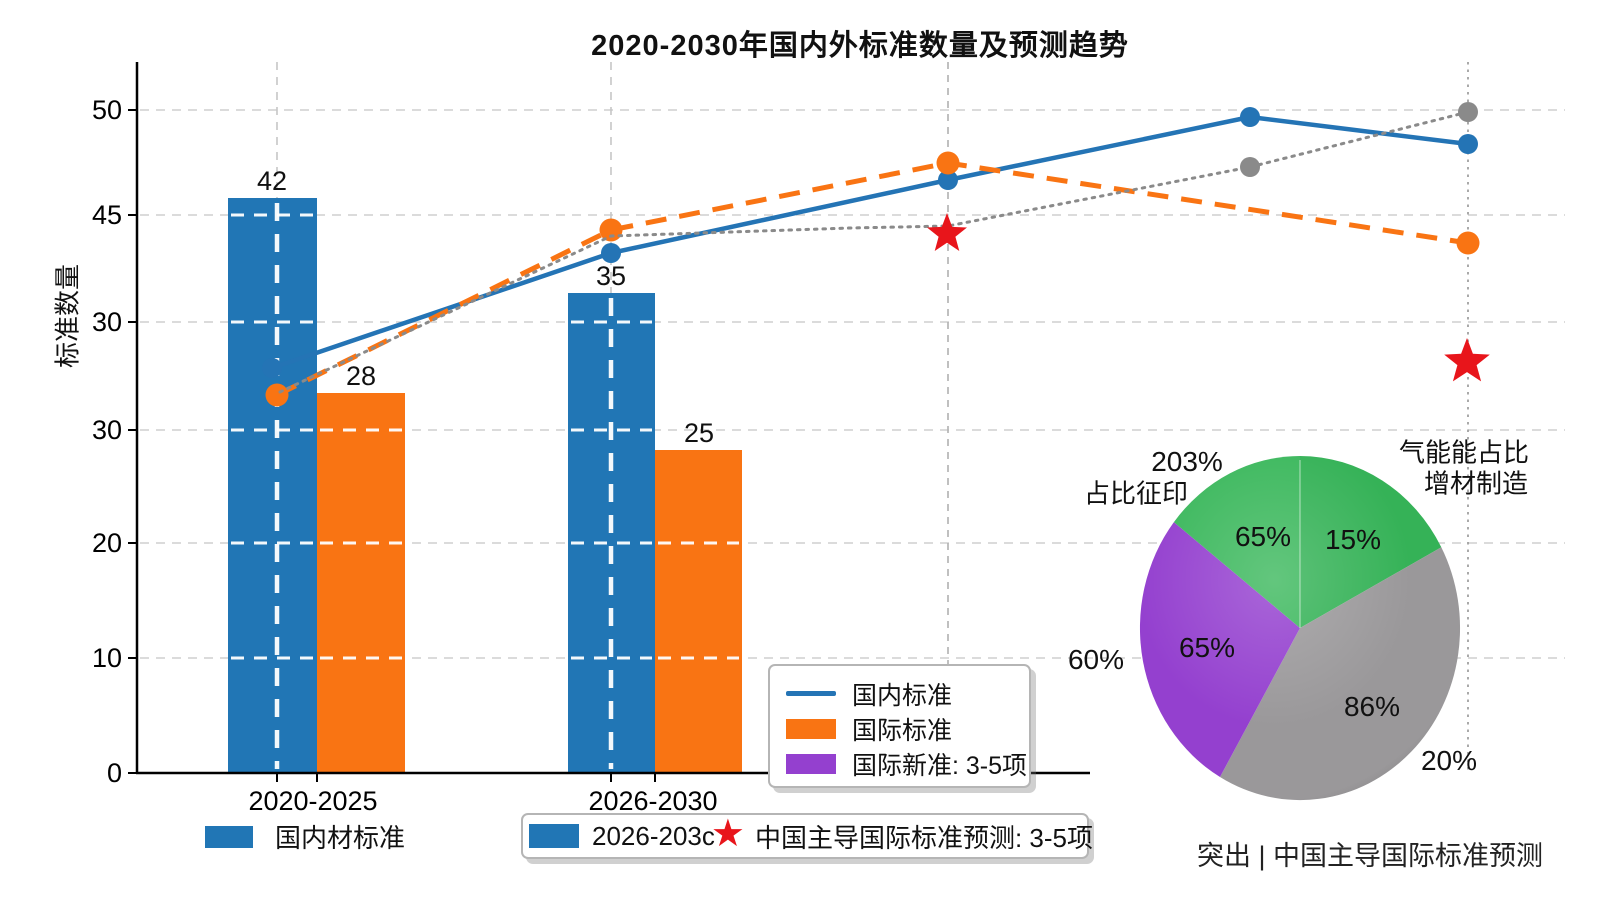 This screenshot has height=899, width=1600. What do you see at coordinates (107, 658) in the screenshot?
I see `y-tick-label: 10` at bounding box center [107, 658].